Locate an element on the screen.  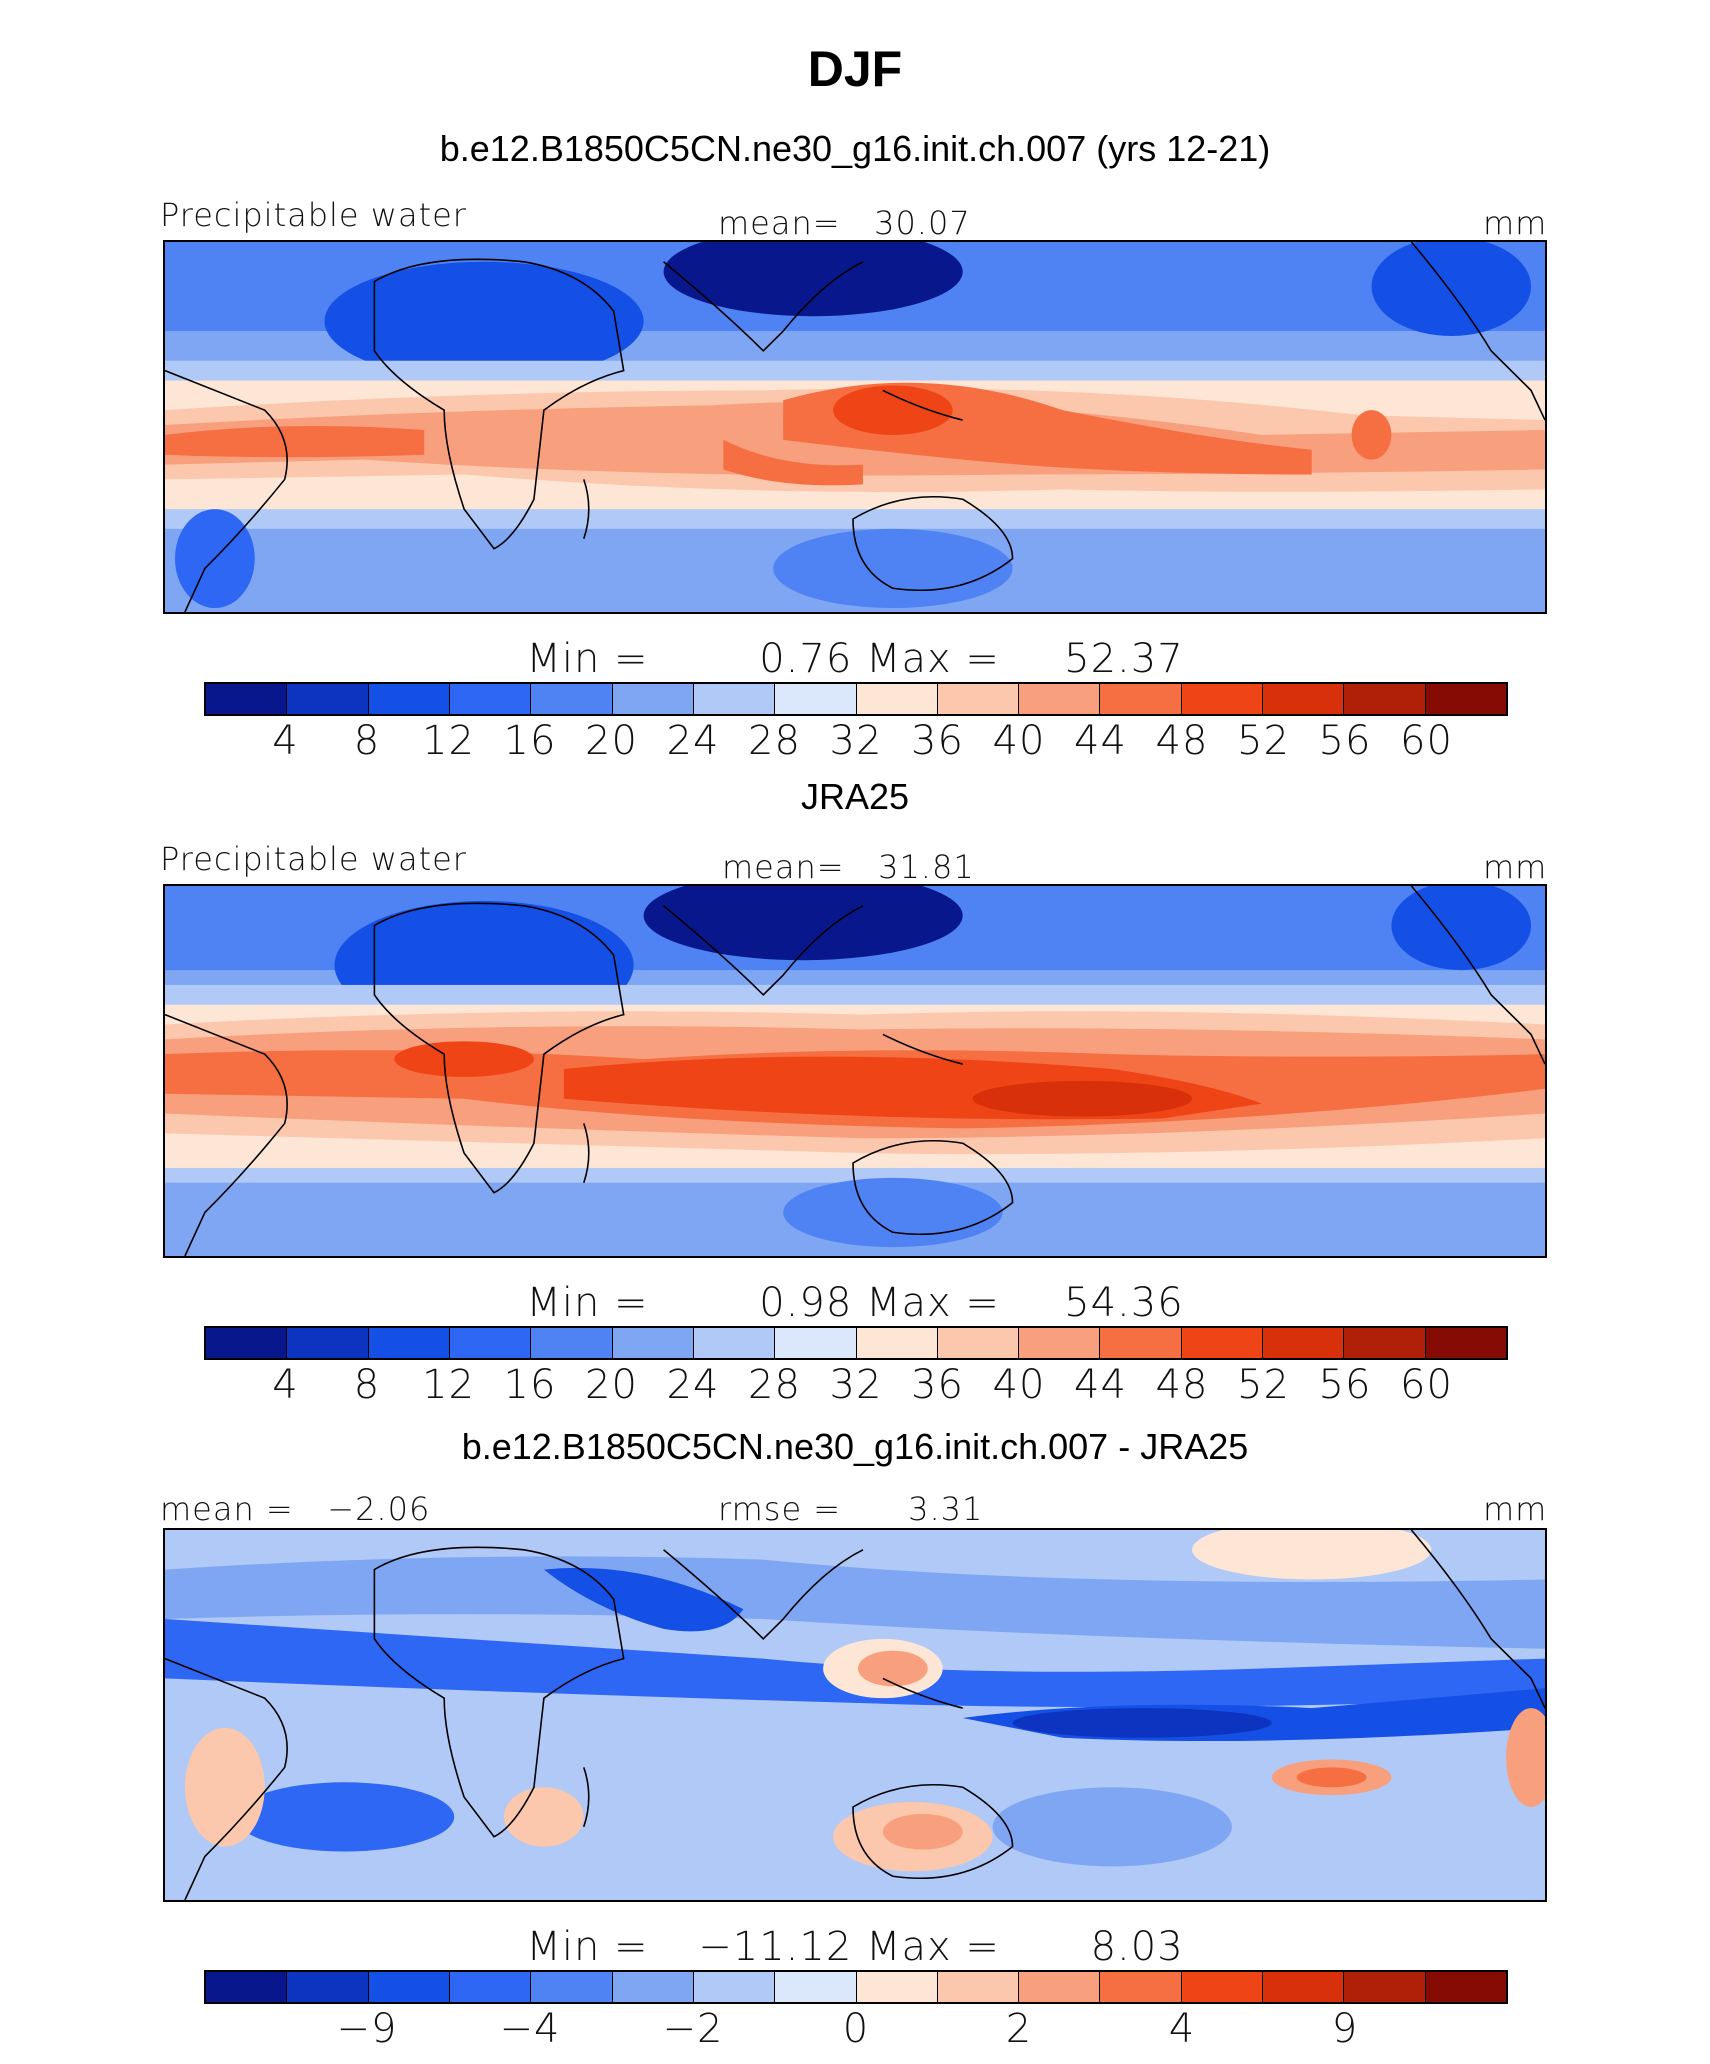
panel-2-map is located at coordinates (855, 1071).